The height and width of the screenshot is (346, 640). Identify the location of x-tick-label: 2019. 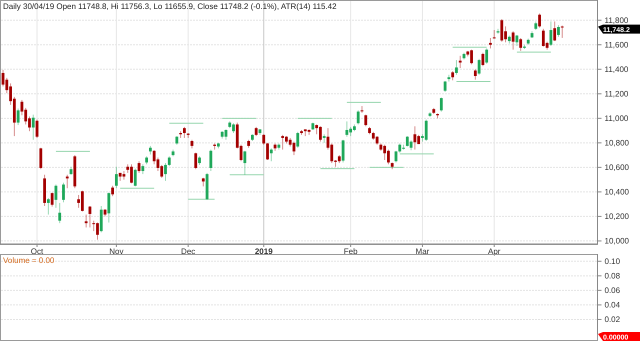
(264, 251).